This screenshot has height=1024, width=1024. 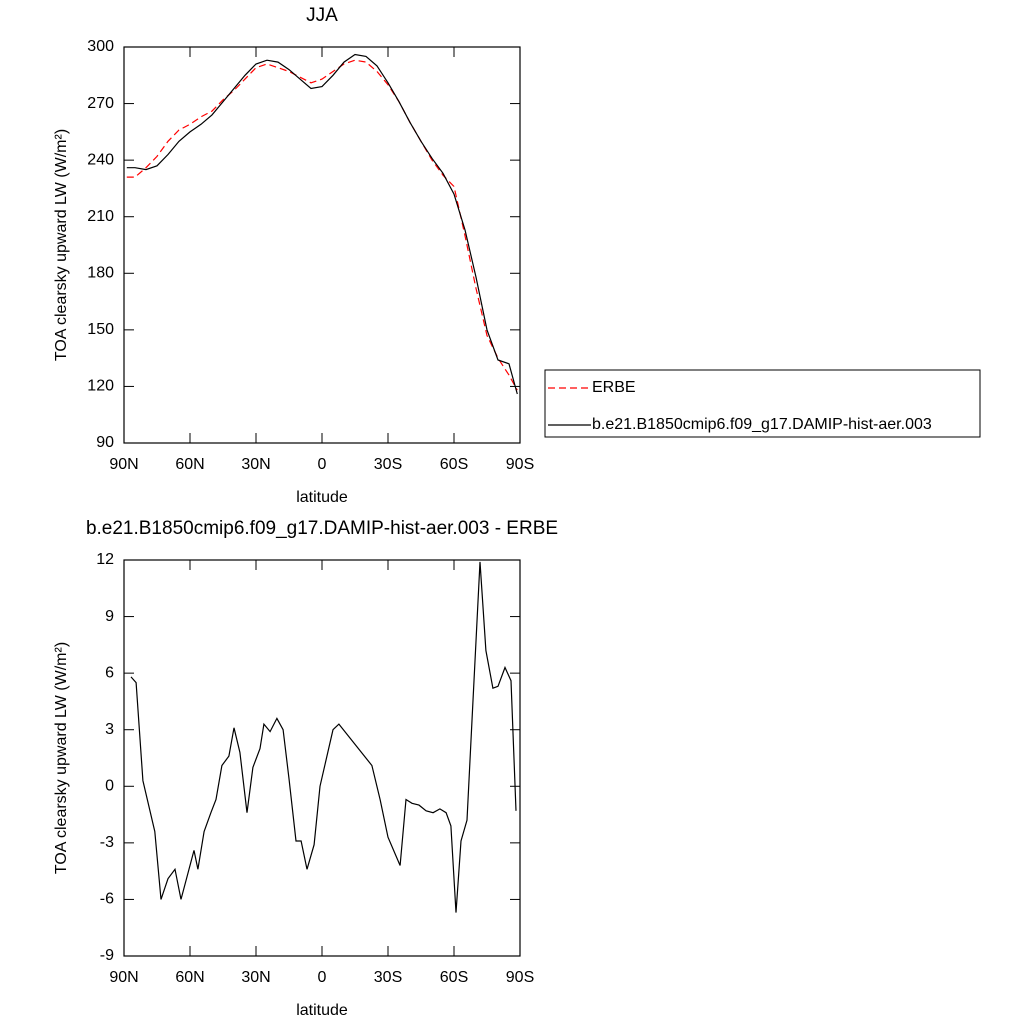 I want to click on y-tick-label: 210, so click(x=100, y=216).